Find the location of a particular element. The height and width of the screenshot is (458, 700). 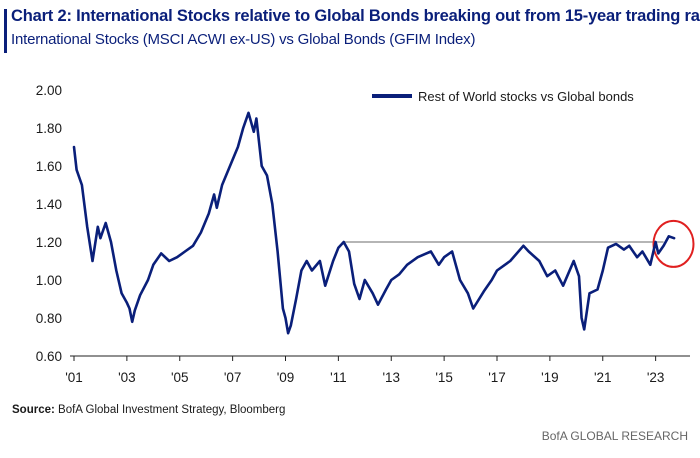

brand-footer: BofA GLOBAL RESEARCH is located at coordinates (614, 436).